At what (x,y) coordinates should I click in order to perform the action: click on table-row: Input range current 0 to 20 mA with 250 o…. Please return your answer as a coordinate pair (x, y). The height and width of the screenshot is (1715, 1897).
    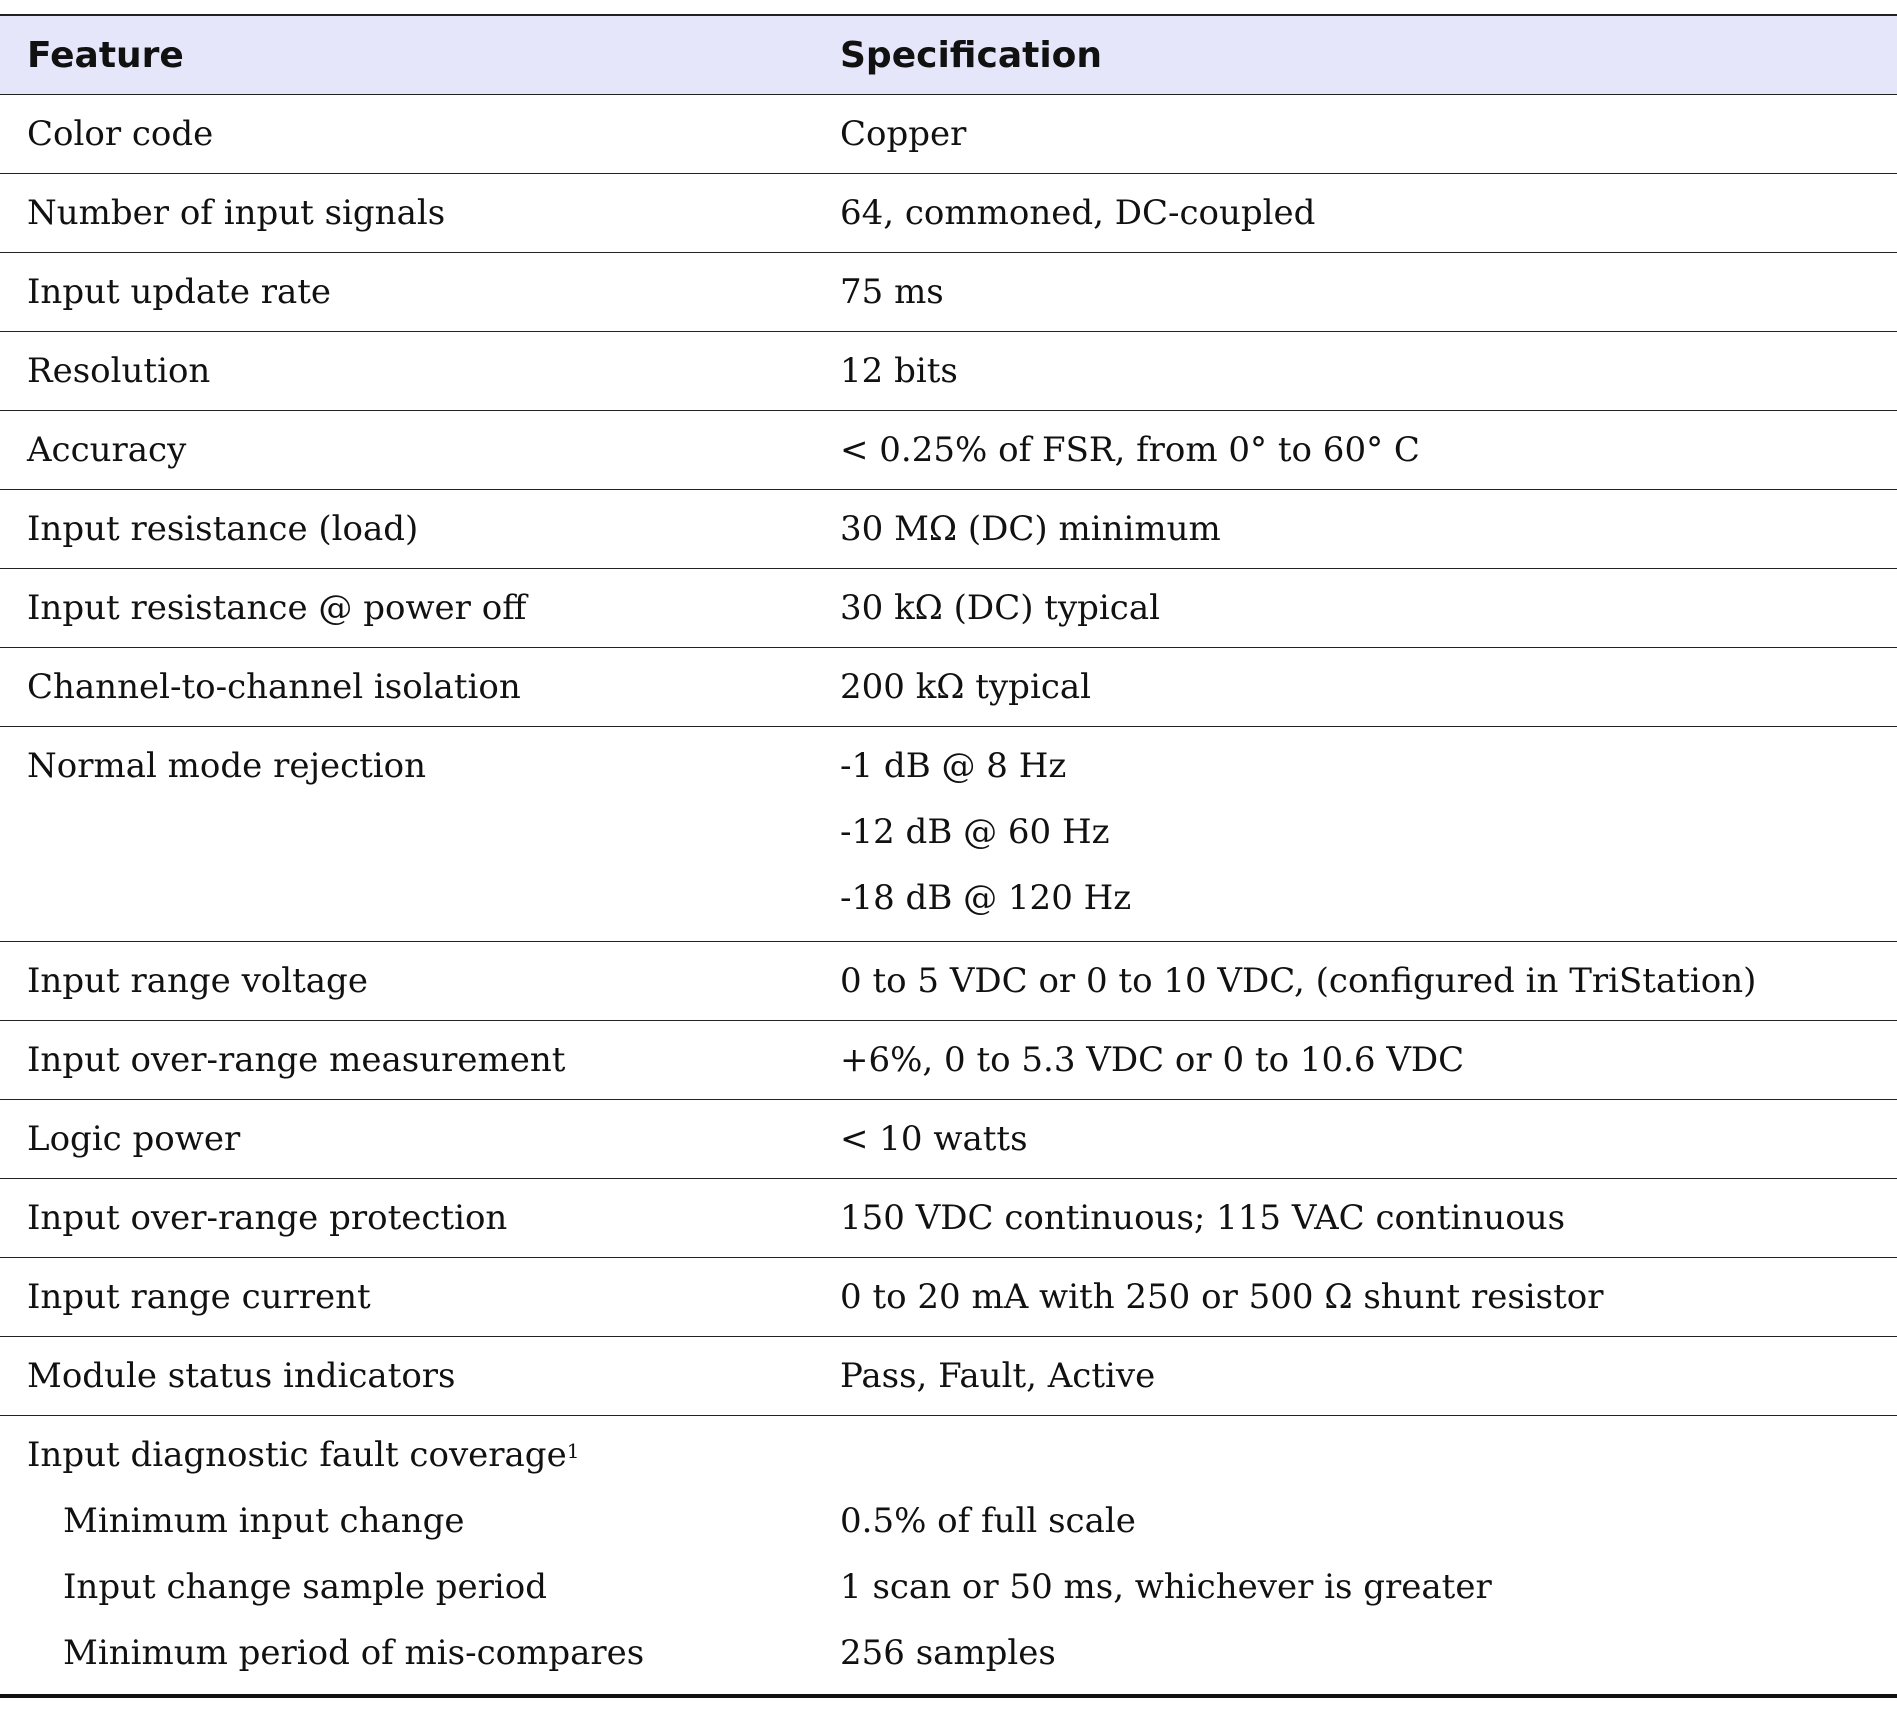
    Looking at the image, I should click on (948, 1297).